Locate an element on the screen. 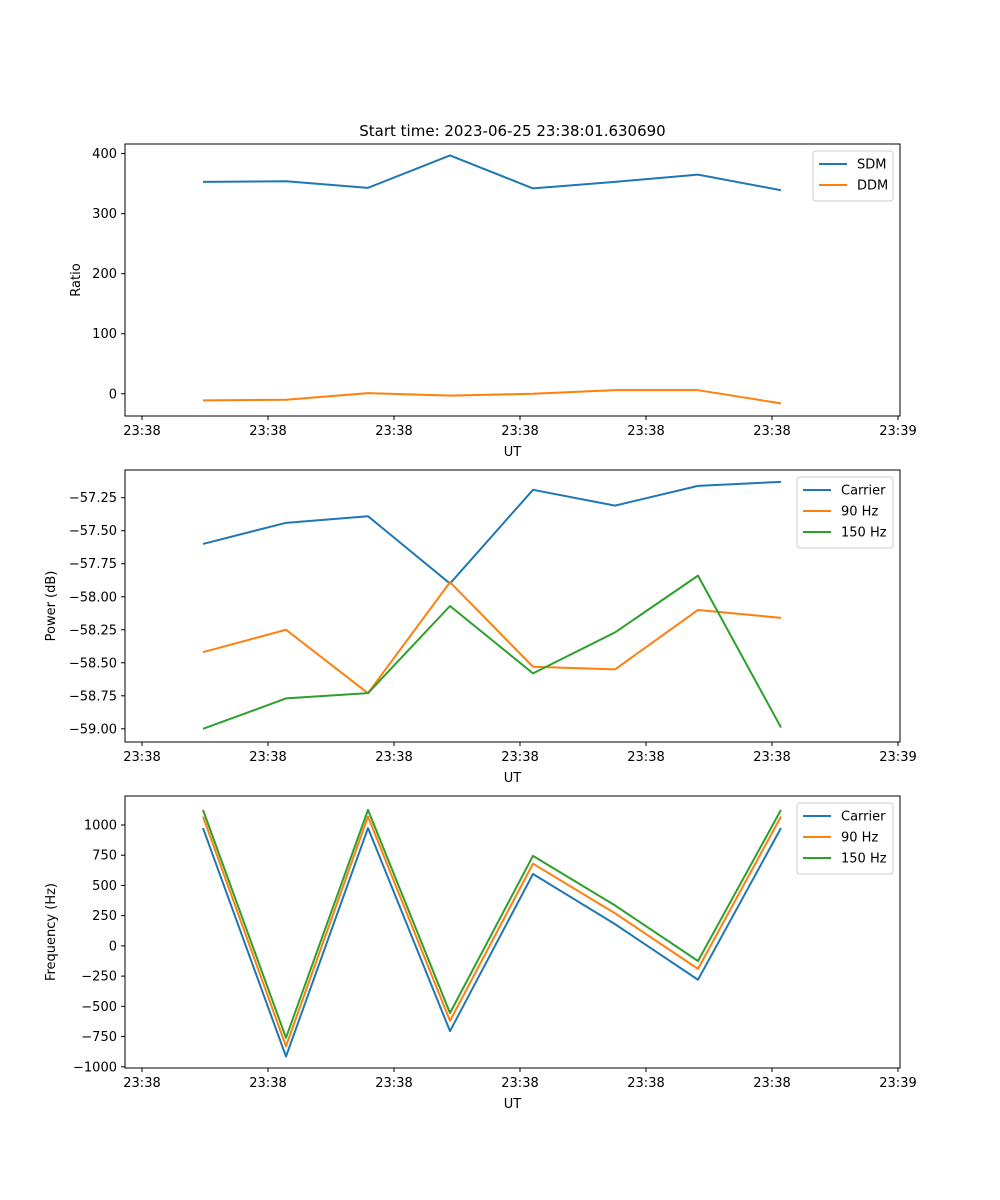 Image resolution: width=1000 pixels, height=1200 pixels. y-tick-label: −58.50 is located at coordinates (93, 663).